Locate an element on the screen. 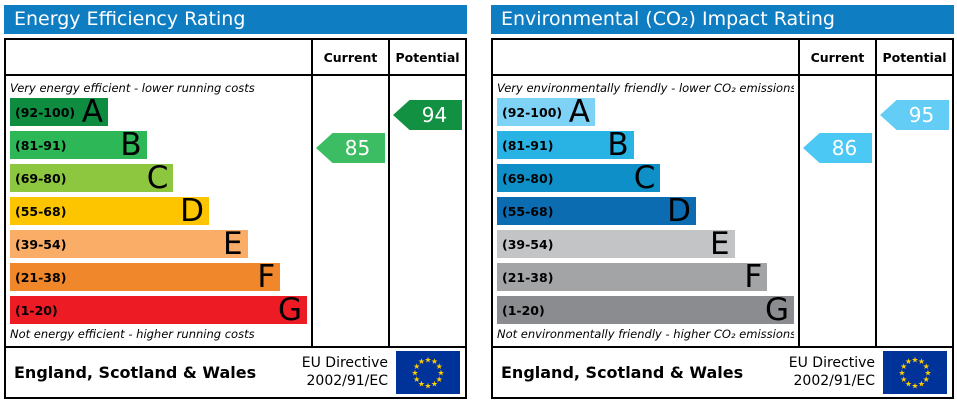 Image resolution: width=957 pixels, height=404 pixels. potential-rating-arrow: 94 is located at coordinates (427, 115).